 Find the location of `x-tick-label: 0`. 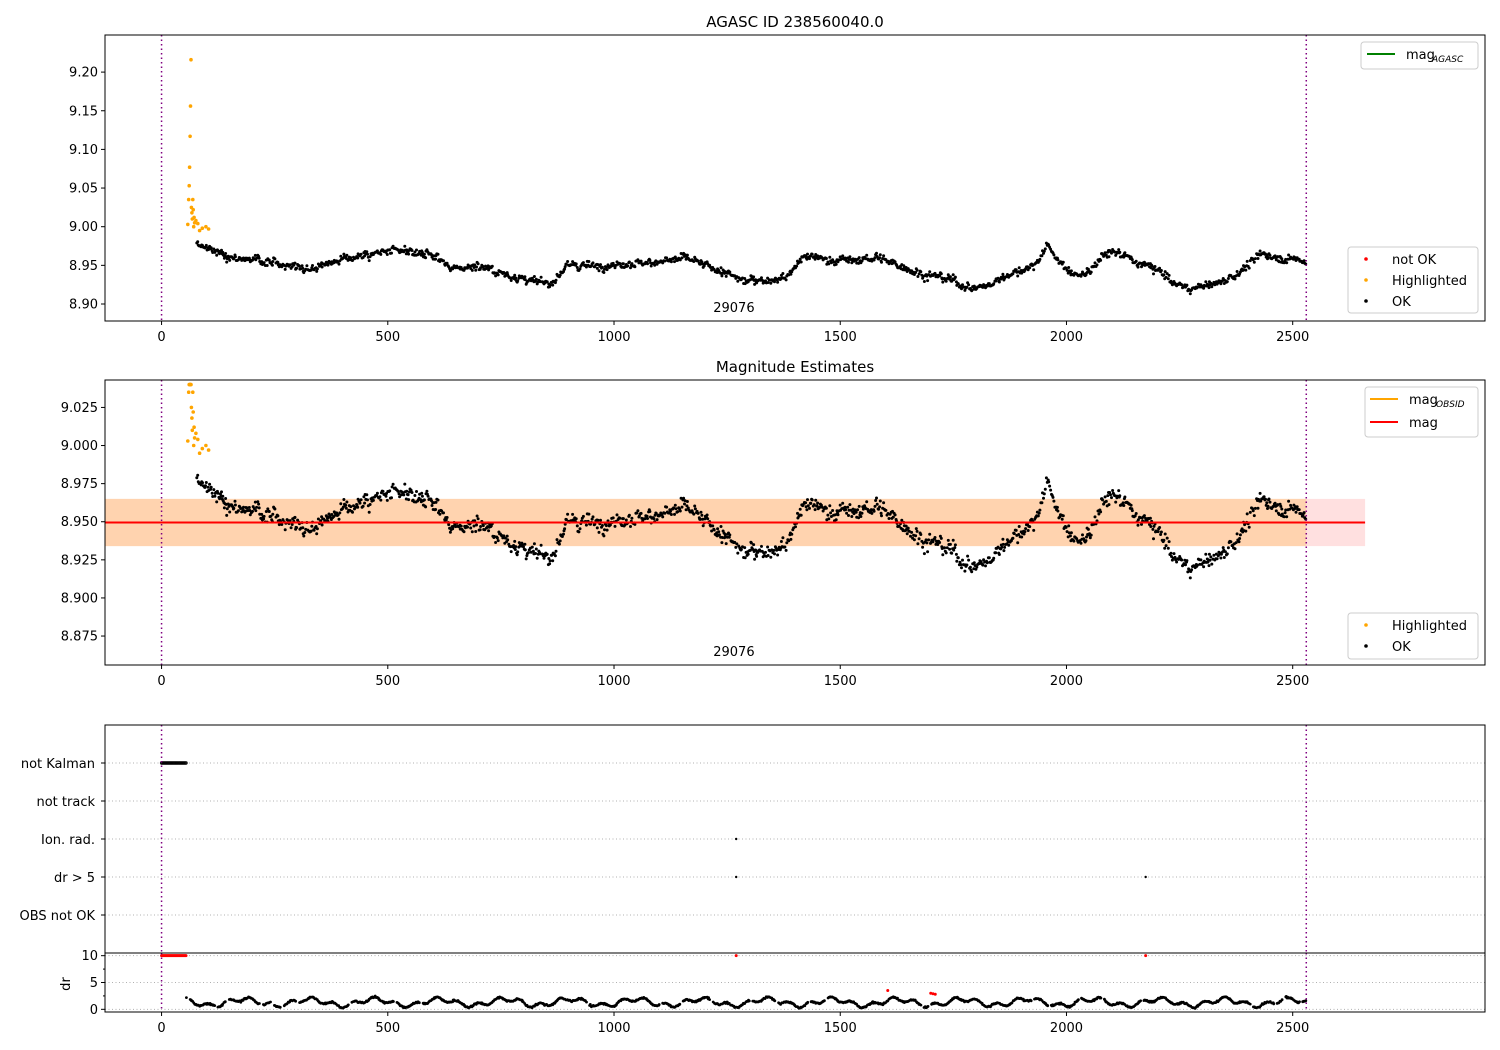

x-tick-label: 0 is located at coordinates (161, 1028).